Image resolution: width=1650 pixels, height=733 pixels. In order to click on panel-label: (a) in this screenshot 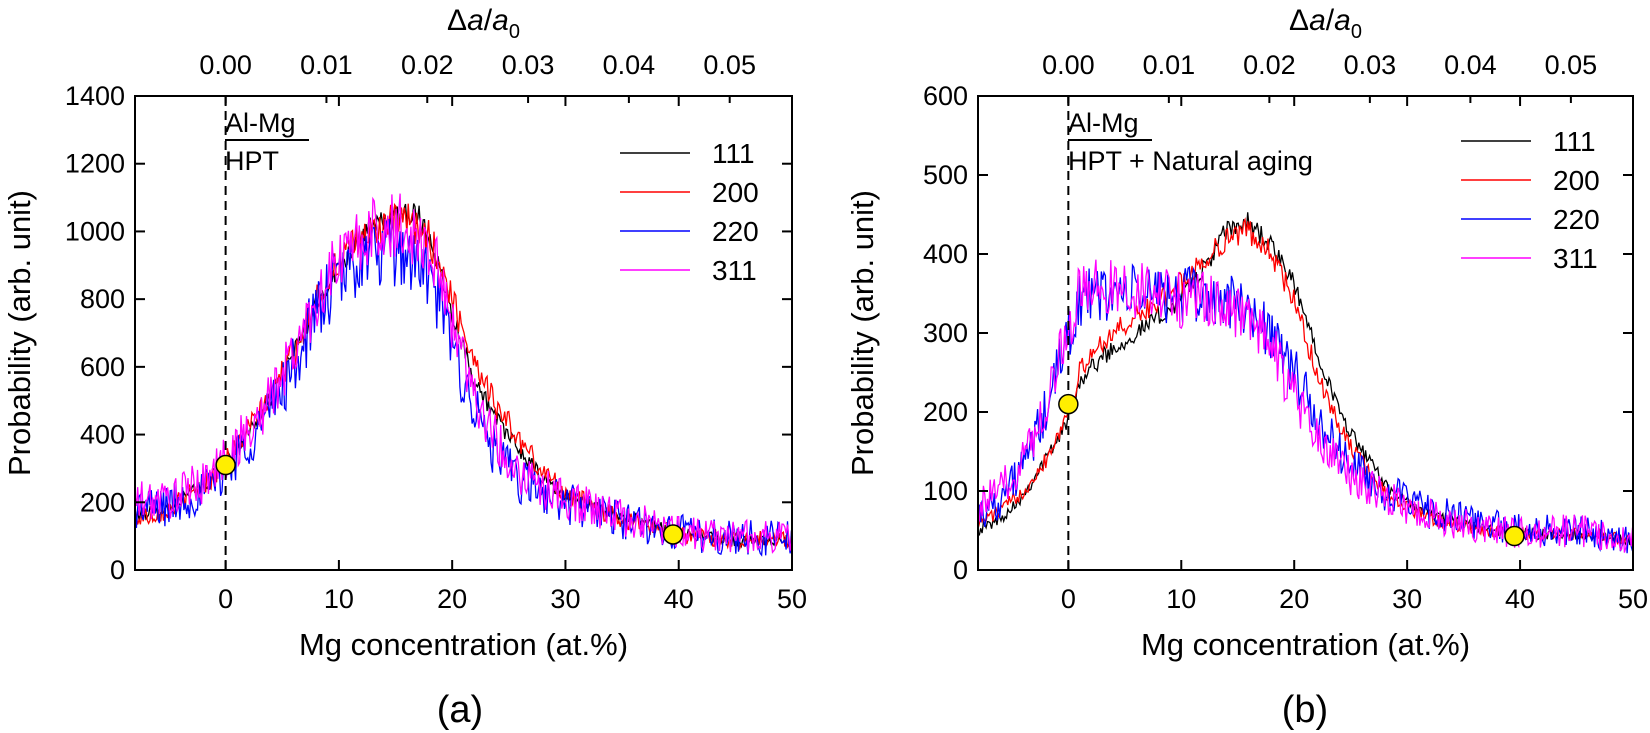, I will do `click(460, 710)`.